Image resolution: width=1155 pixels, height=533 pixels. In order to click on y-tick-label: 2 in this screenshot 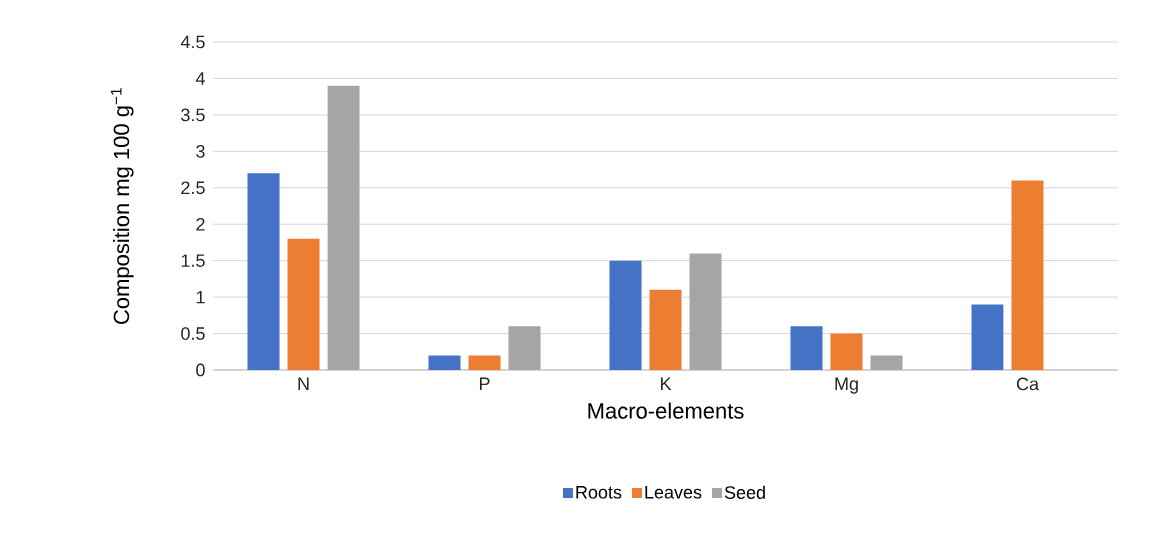, I will do `click(200, 224)`.